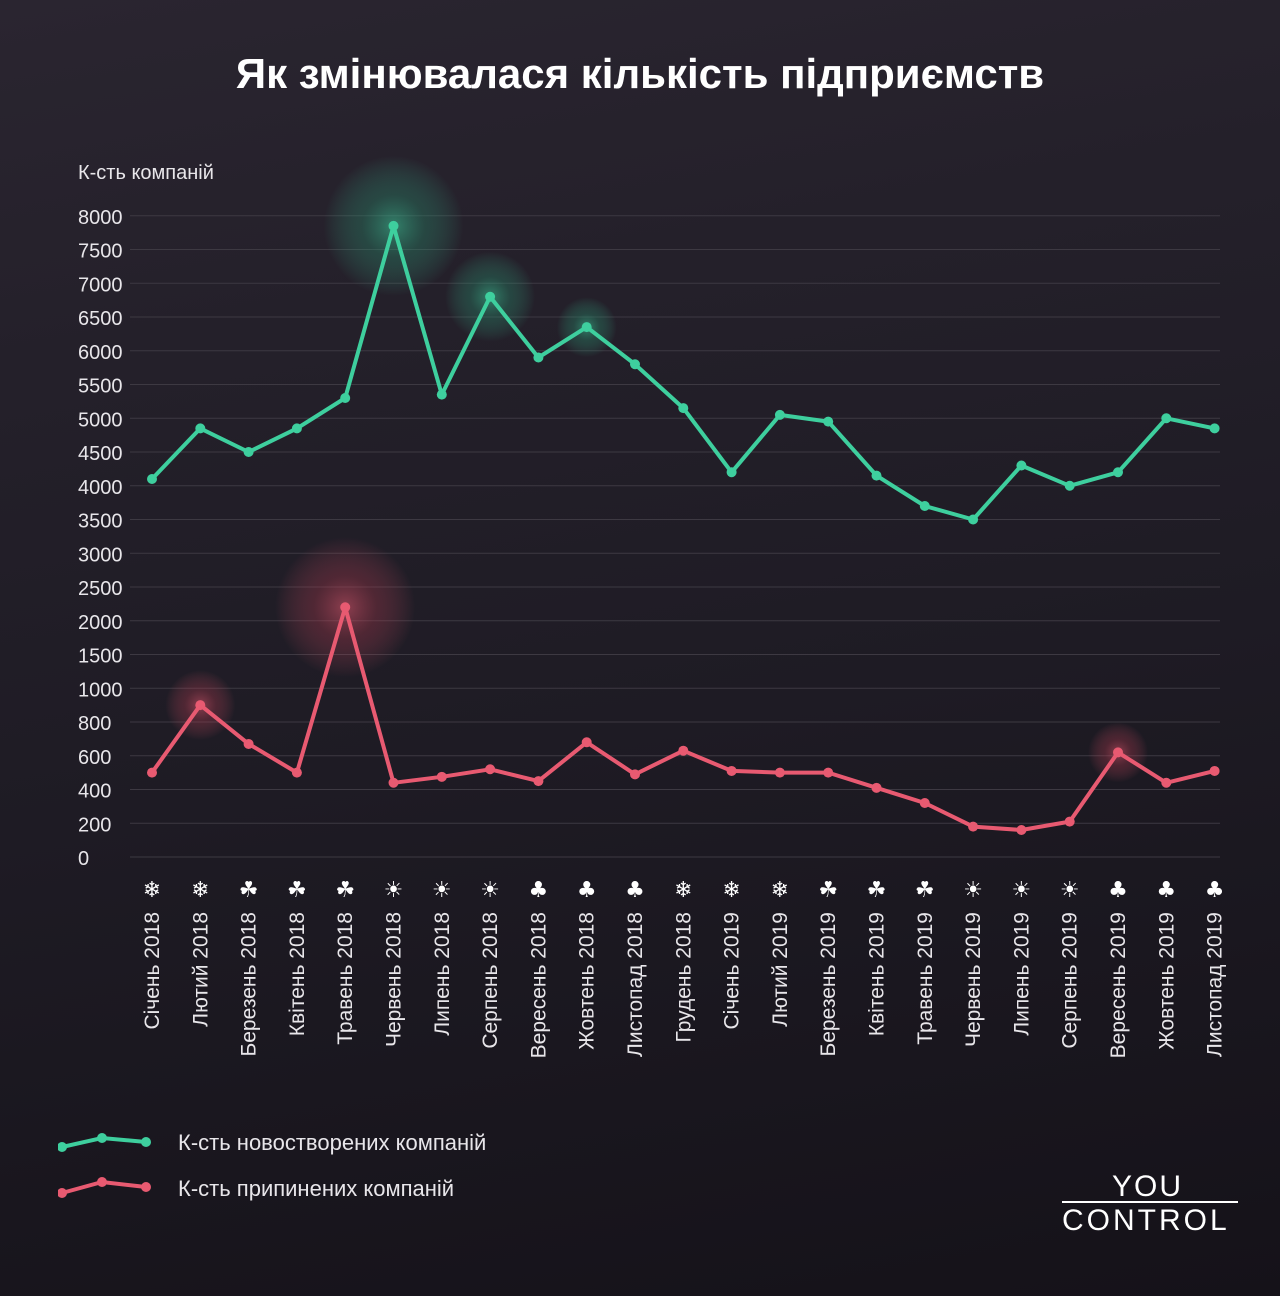 This screenshot has width=1280, height=1296. What do you see at coordinates (1070, 980) in the screenshot?
I see `x-tick-label: Серпень 2019` at bounding box center [1070, 980].